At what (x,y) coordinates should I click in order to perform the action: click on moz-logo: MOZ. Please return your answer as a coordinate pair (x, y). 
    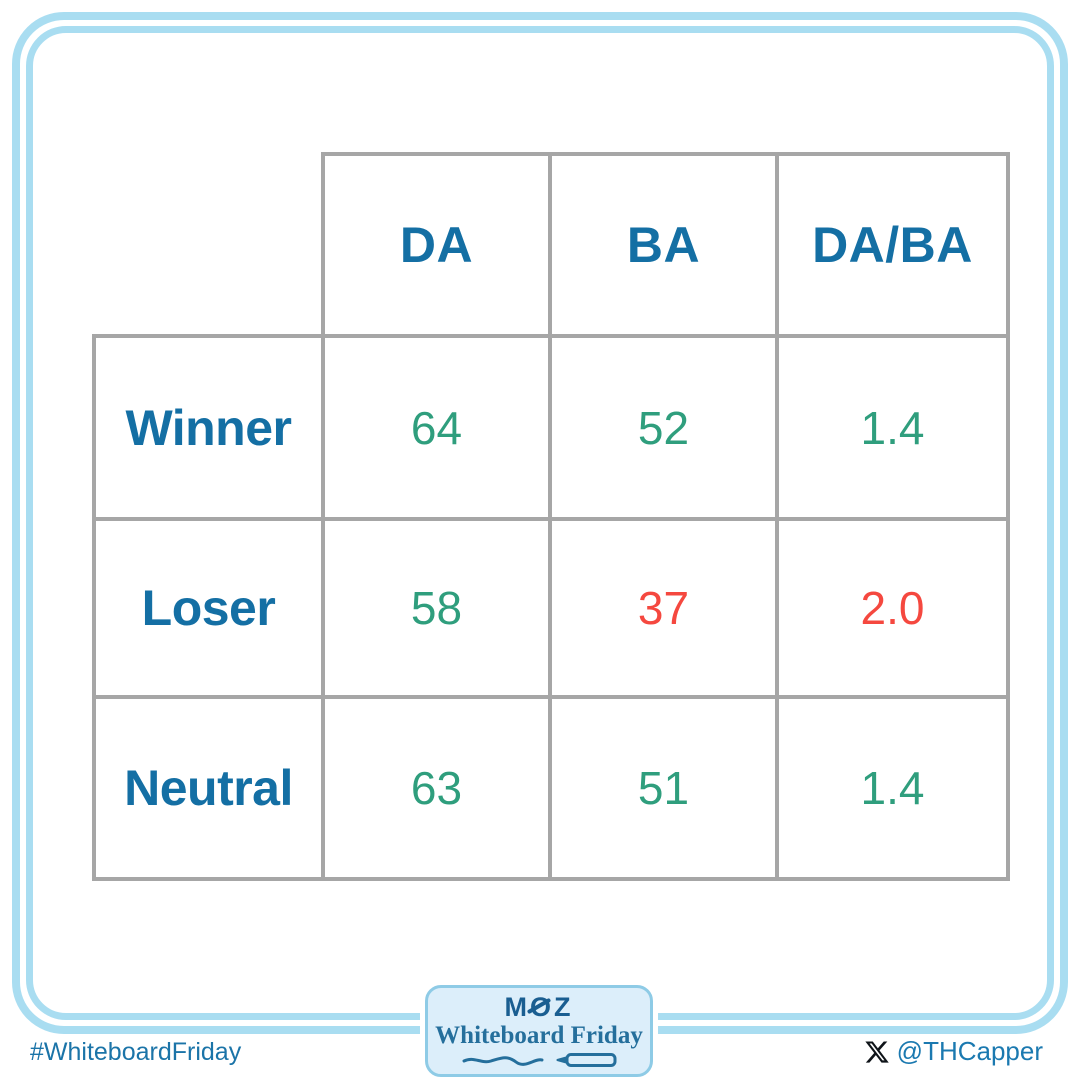
    Looking at the image, I should click on (539, 1007).